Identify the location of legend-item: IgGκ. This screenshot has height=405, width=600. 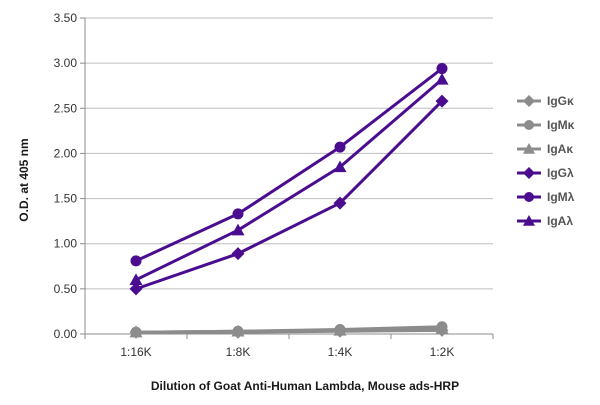
(545, 101).